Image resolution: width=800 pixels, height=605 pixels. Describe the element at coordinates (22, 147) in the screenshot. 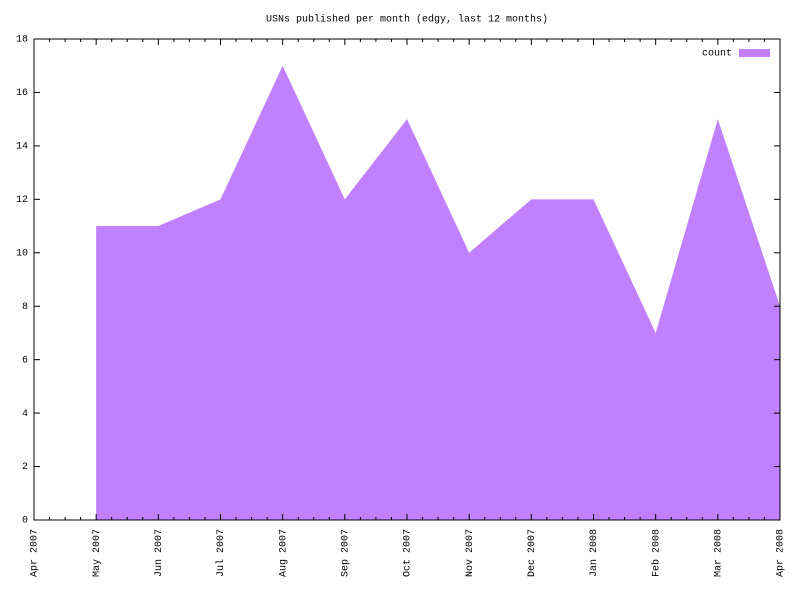

I see `y-tick-label: 14` at that location.